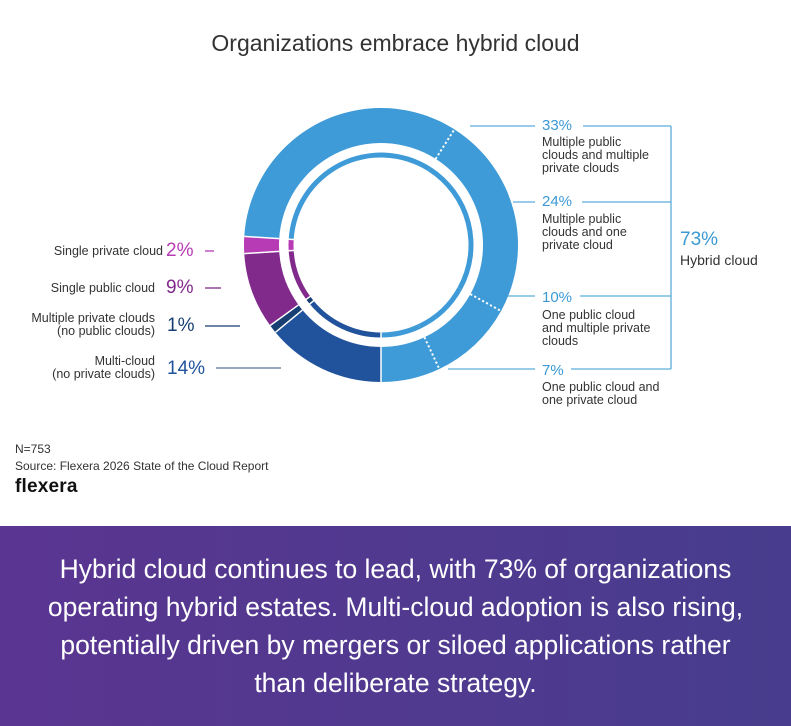 The image size is (791, 726). Describe the element at coordinates (186, 368) in the screenshot. I see `pct-multi-cloud: 14%` at that location.